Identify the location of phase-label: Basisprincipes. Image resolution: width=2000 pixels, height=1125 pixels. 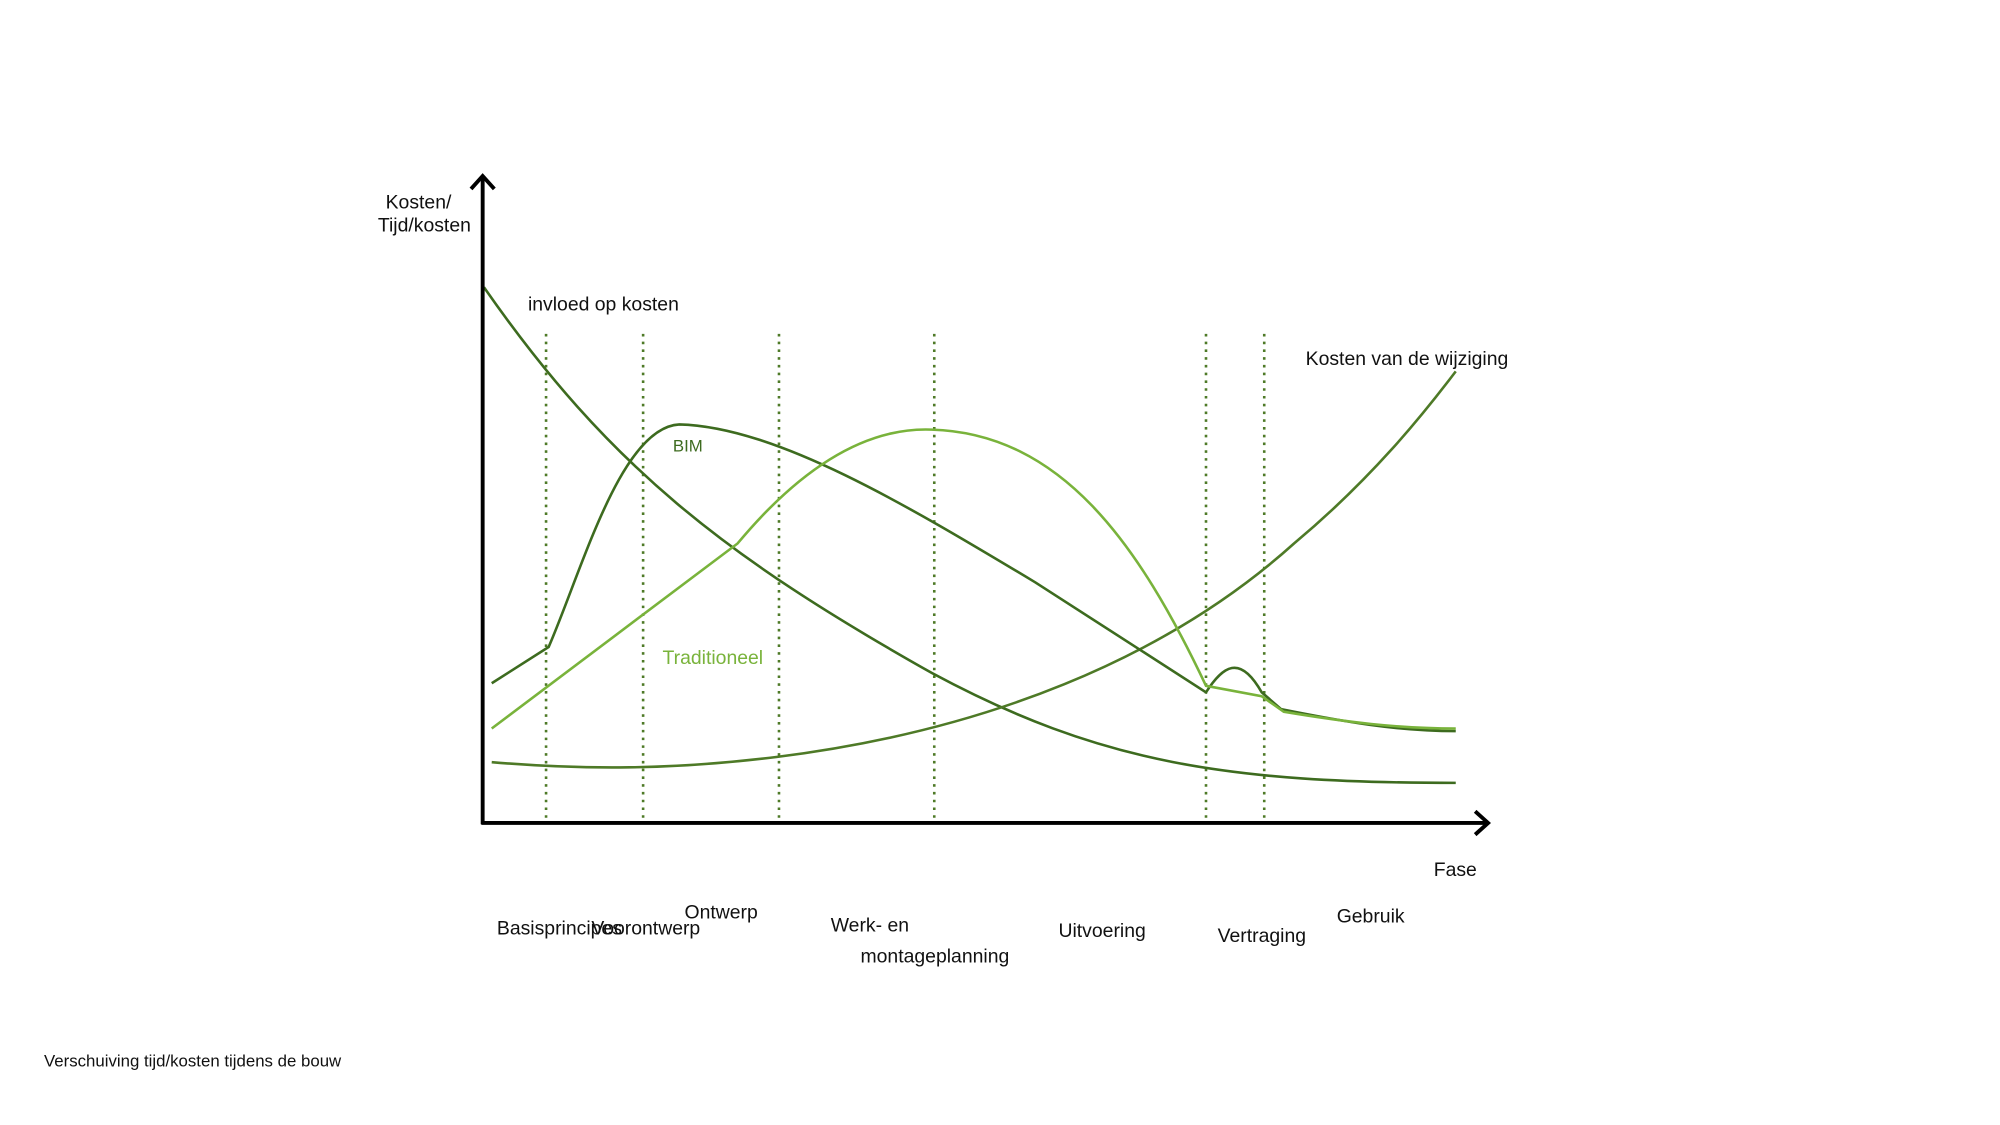
(559, 928).